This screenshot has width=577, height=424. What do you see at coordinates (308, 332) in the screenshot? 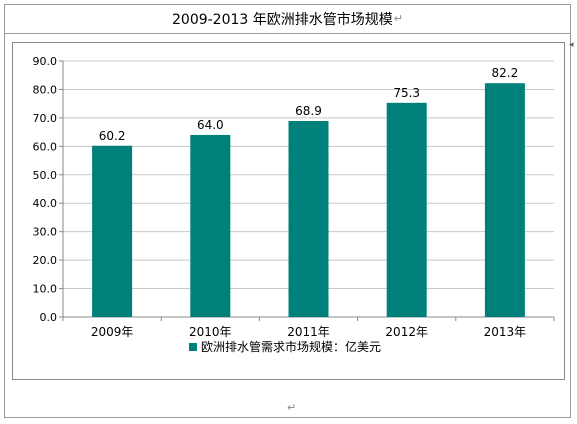
I see `x-tick-label: 2011年` at bounding box center [308, 332].